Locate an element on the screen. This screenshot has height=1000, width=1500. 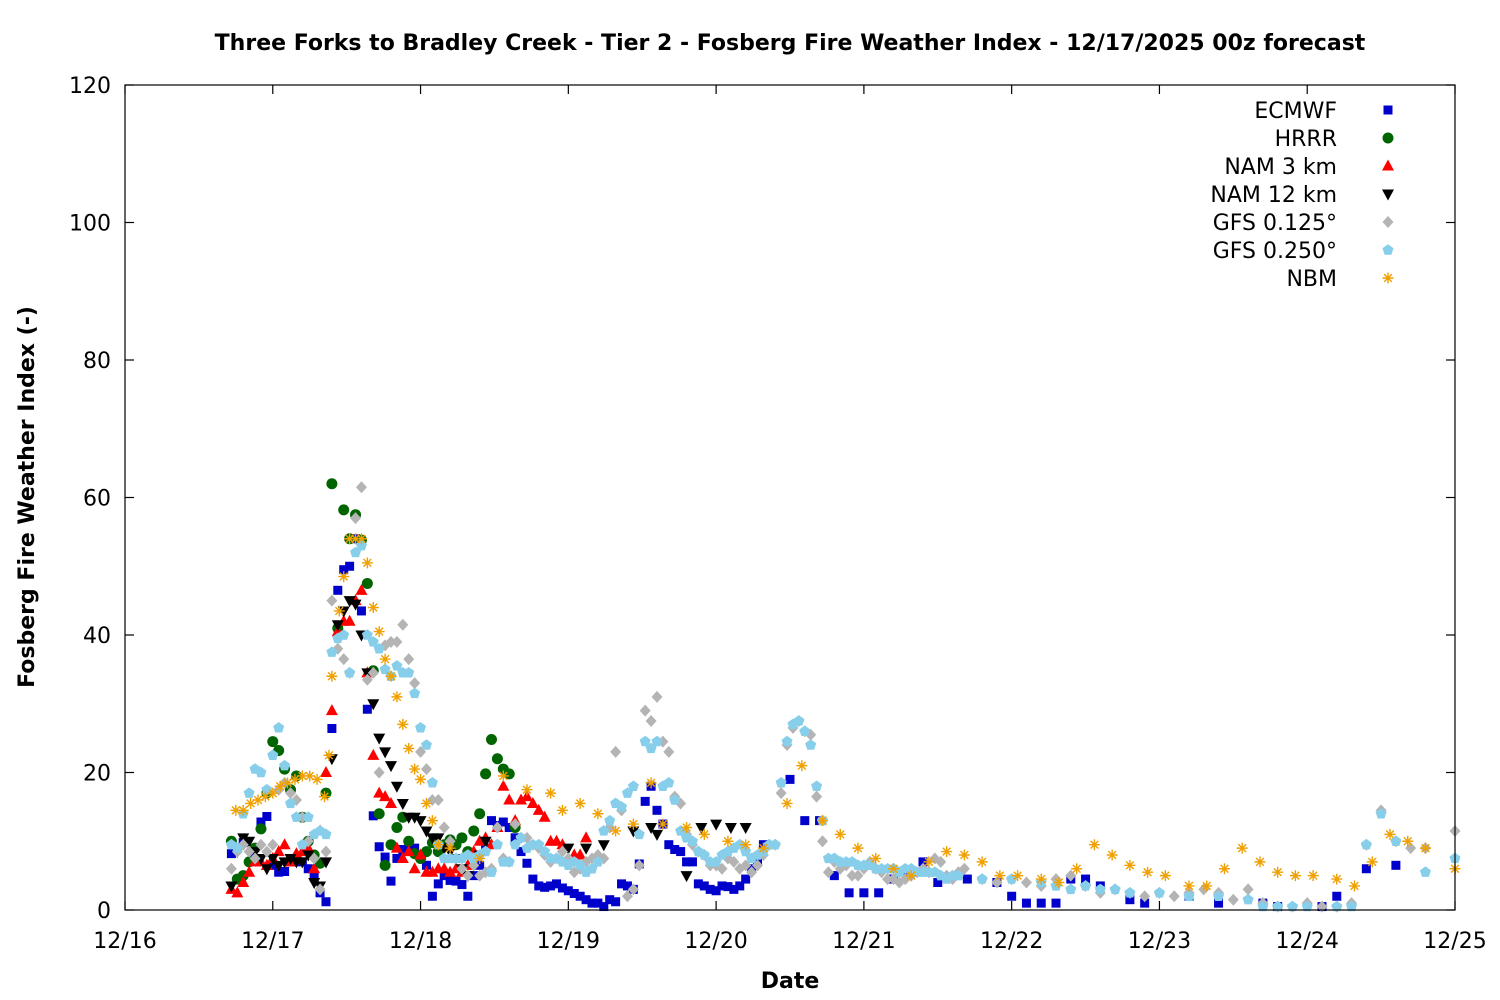
y-tick-label: 80 is located at coordinates (97, 361).